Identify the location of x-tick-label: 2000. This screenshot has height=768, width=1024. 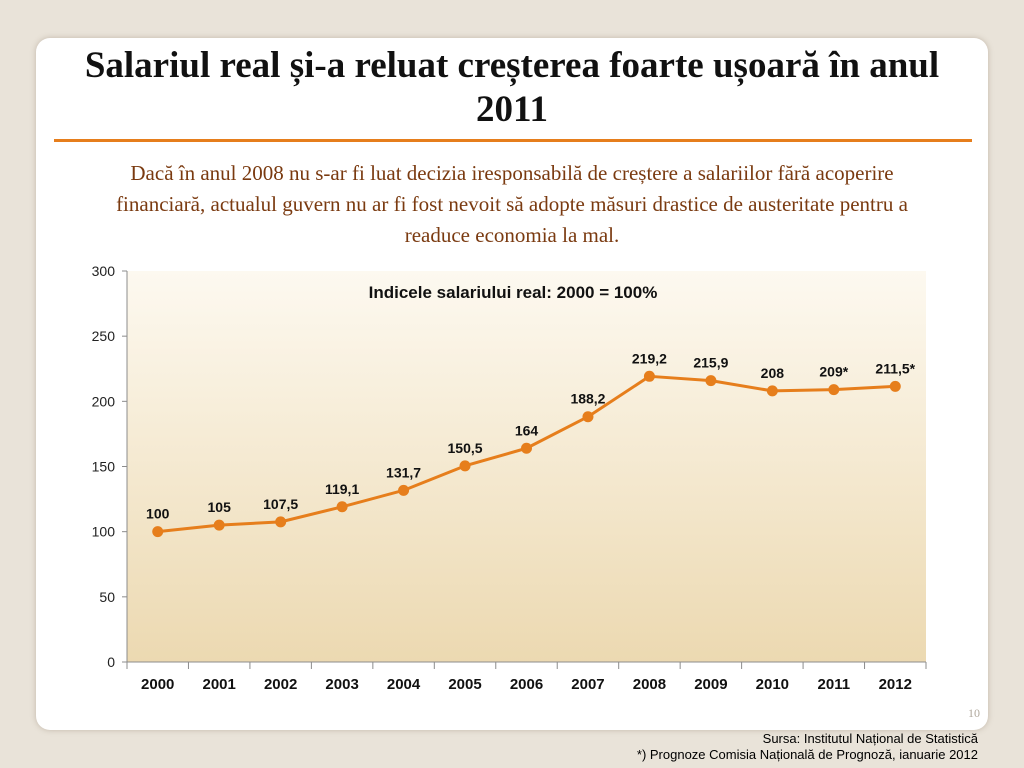
(157, 684).